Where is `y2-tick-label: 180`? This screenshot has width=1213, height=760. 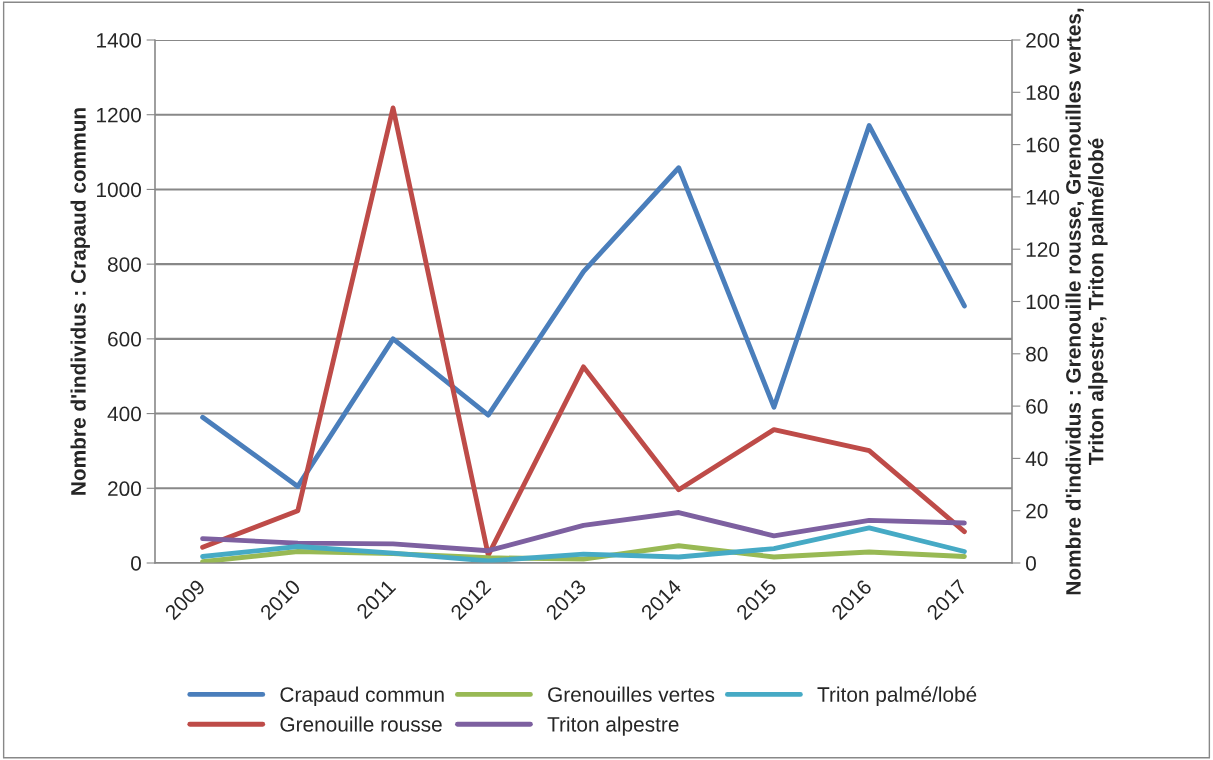 y2-tick-label: 180 is located at coordinates (1043, 93).